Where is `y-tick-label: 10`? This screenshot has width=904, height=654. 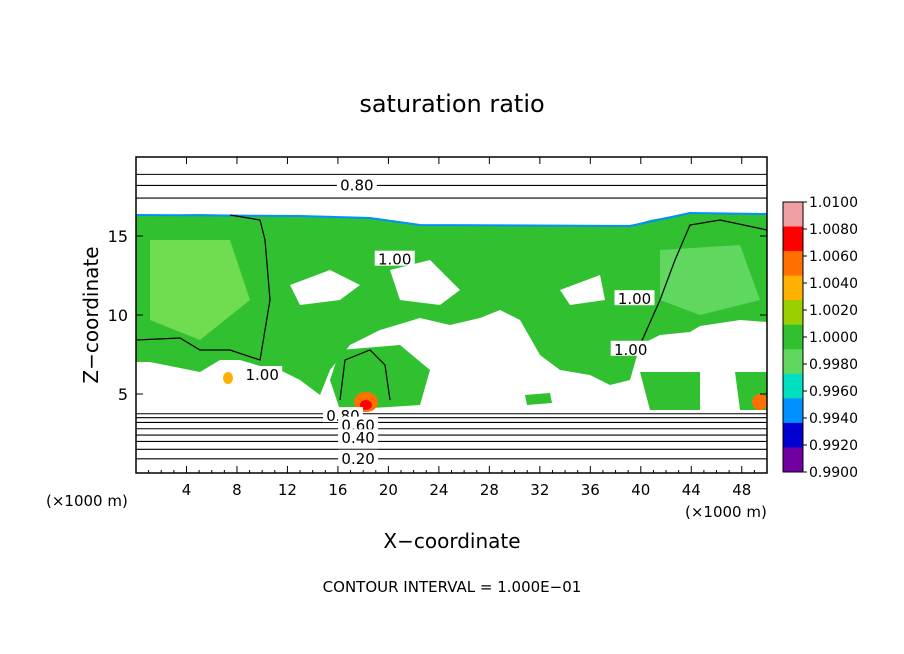 y-tick-label: 10 is located at coordinates (118, 315).